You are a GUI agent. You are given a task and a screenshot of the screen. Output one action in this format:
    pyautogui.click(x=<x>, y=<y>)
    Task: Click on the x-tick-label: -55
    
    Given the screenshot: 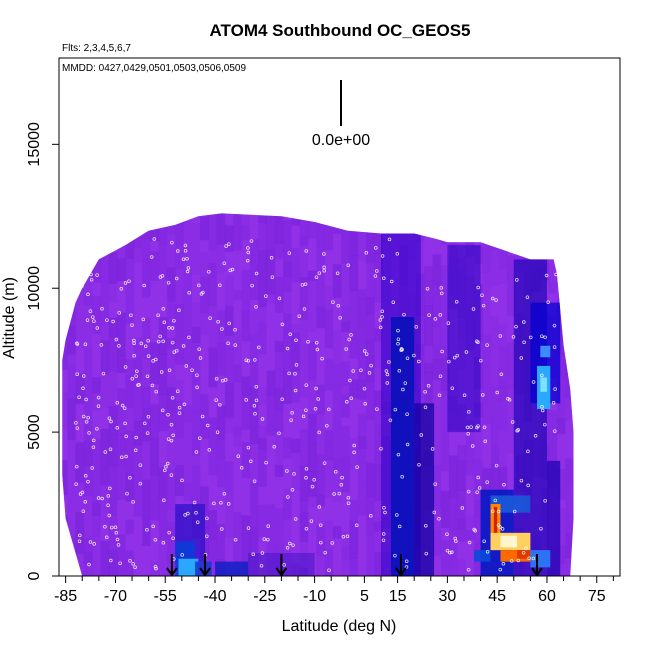 What is the action you would take?
    pyautogui.click(x=165, y=596)
    